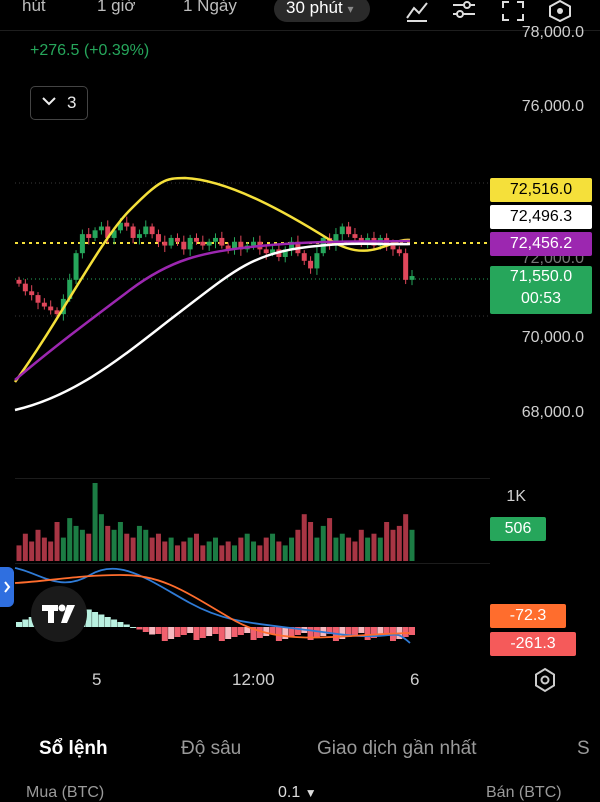 This screenshot has width=600, height=802. What do you see at coordinates (253, 679) in the screenshot?
I see `x-axis-label: 12:00` at bounding box center [253, 679].